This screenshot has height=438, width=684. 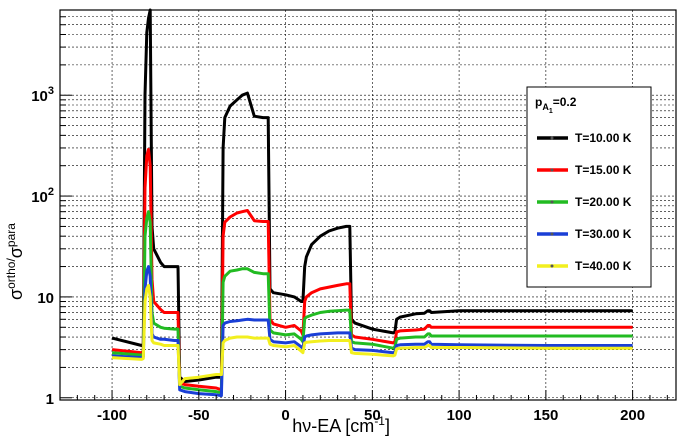 I want to click on x-tick-label: 0, so click(x=285, y=415).